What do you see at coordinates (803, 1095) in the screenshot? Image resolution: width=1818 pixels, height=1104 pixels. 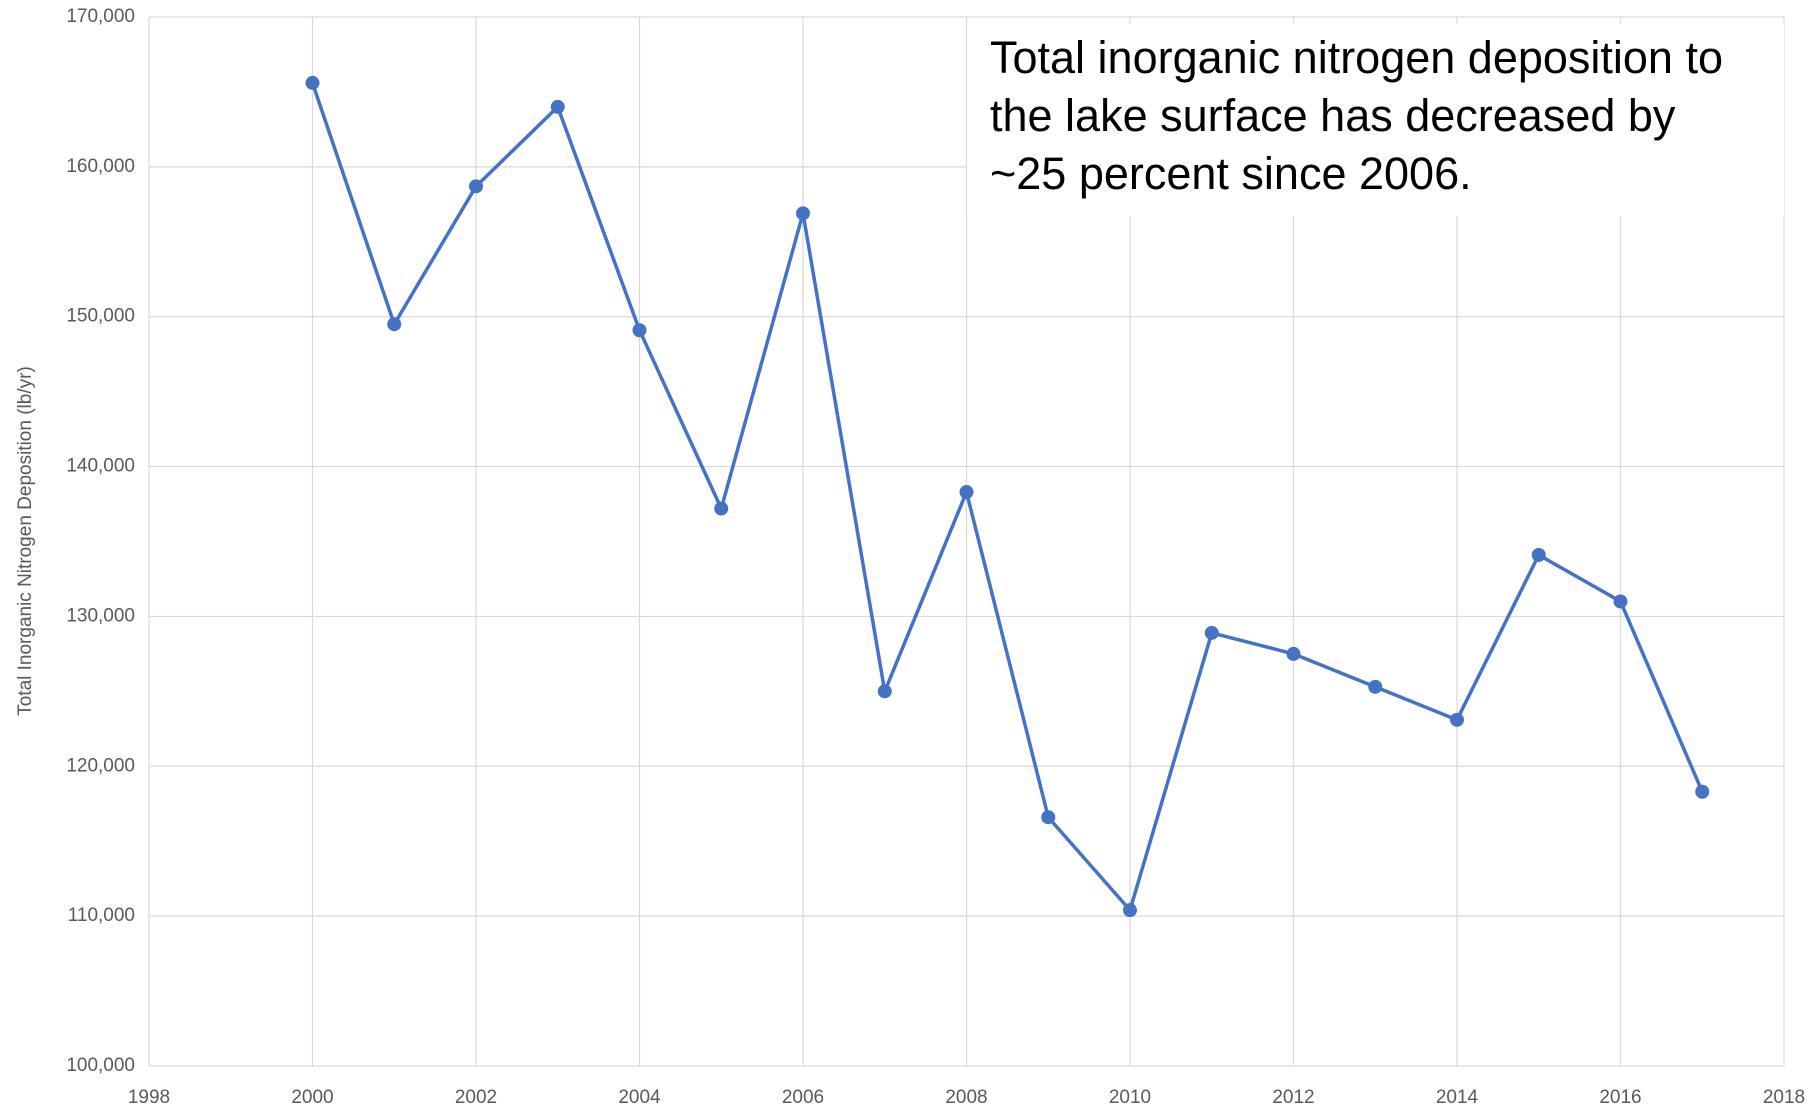 I see `x-tick-label: 2006` at bounding box center [803, 1095].